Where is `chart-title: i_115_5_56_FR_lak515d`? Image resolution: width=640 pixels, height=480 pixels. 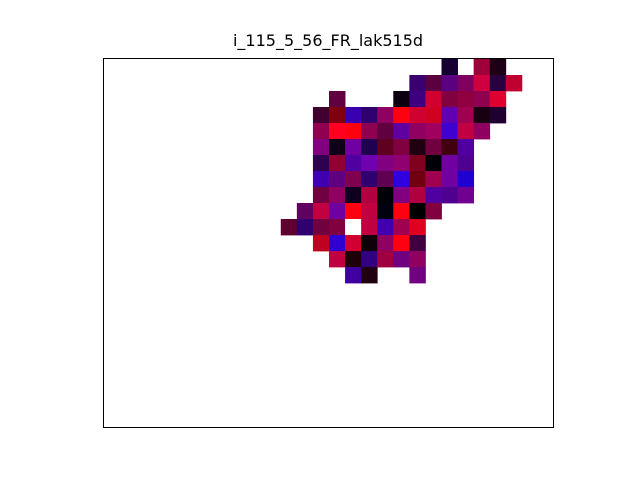
chart-title: i_115_5_56_FR_lak515d is located at coordinates (328, 40).